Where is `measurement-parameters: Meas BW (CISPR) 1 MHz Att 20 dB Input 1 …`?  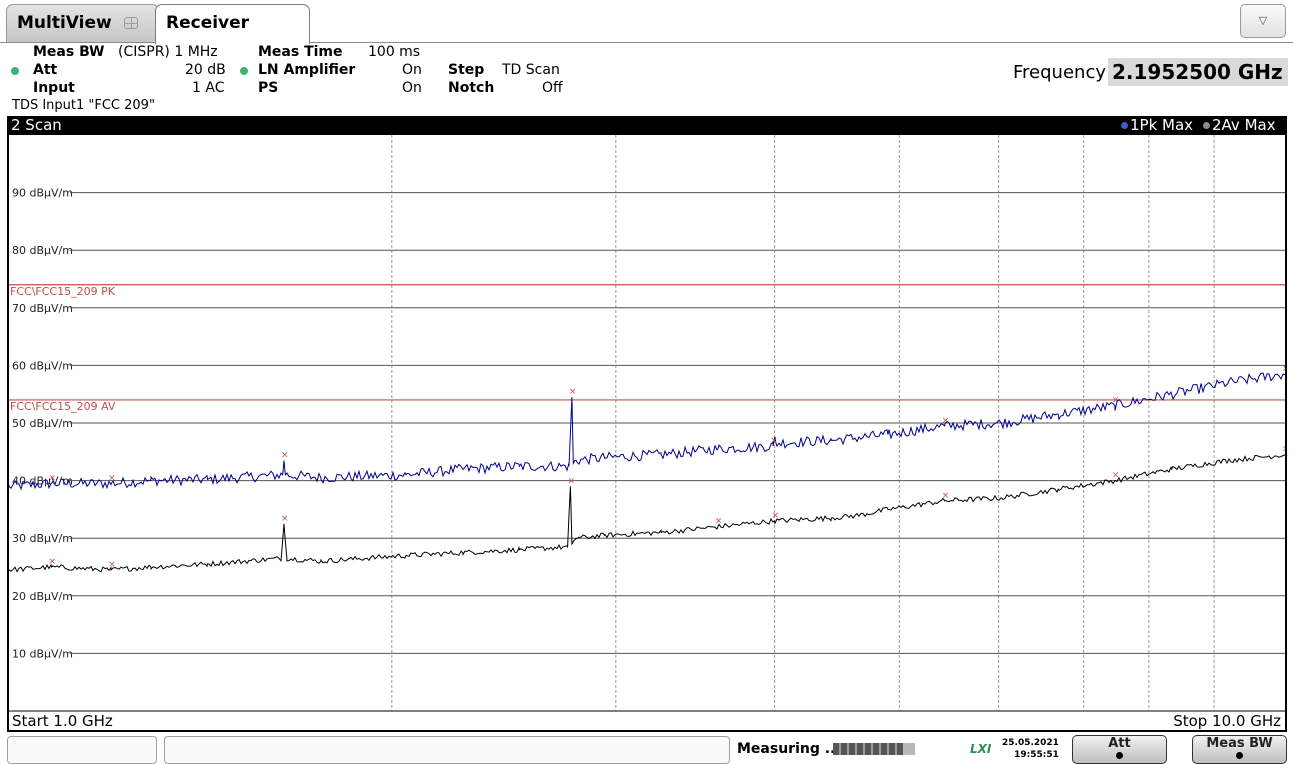
measurement-parameters: Meas BW (CISPR) 1 MHz Att 20 dB Input 1 … is located at coordinates (646, 80).